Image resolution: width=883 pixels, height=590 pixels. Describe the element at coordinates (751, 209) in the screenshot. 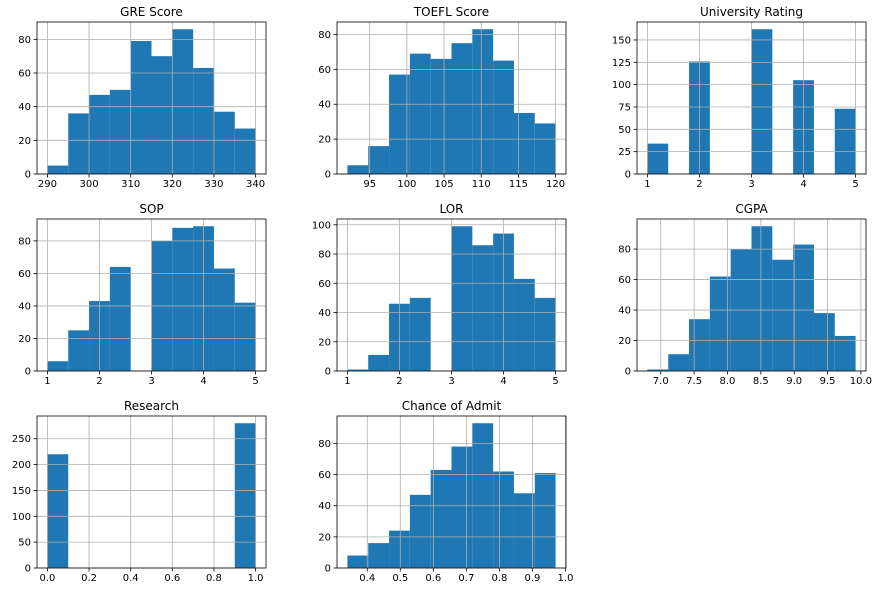

I see `subplot-title: CGPA` at that location.